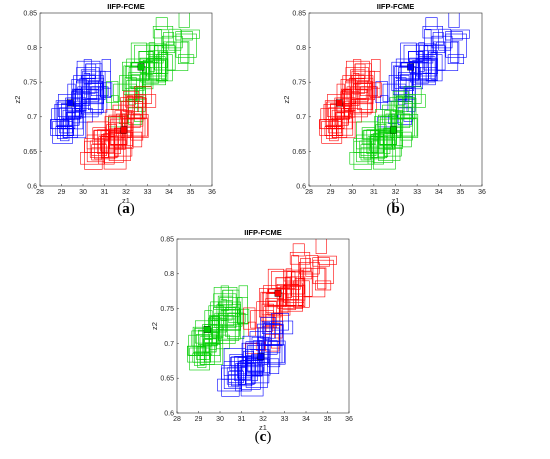 This screenshot has height=459, width=550. Describe the element at coordinates (105, 192) in the screenshot. I see `chart-0-xtick-label-3: 31` at that location.